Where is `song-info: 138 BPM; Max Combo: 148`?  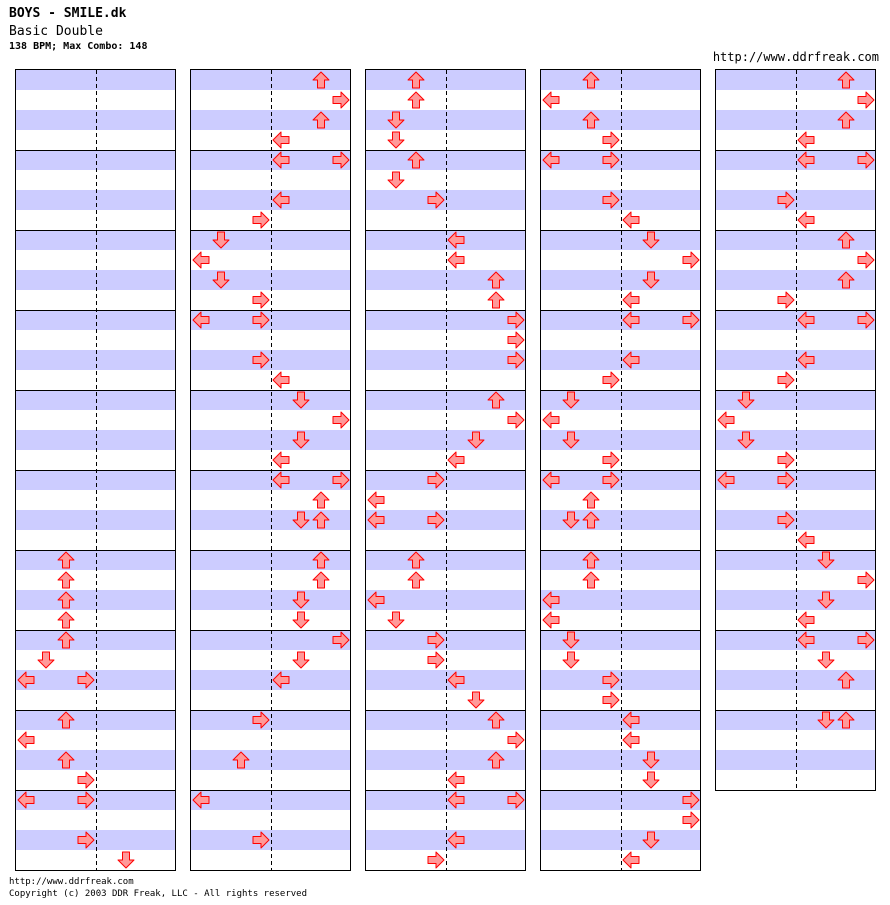
song-info: 138 BPM; Max Combo: 148 is located at coordinates (78, 46).